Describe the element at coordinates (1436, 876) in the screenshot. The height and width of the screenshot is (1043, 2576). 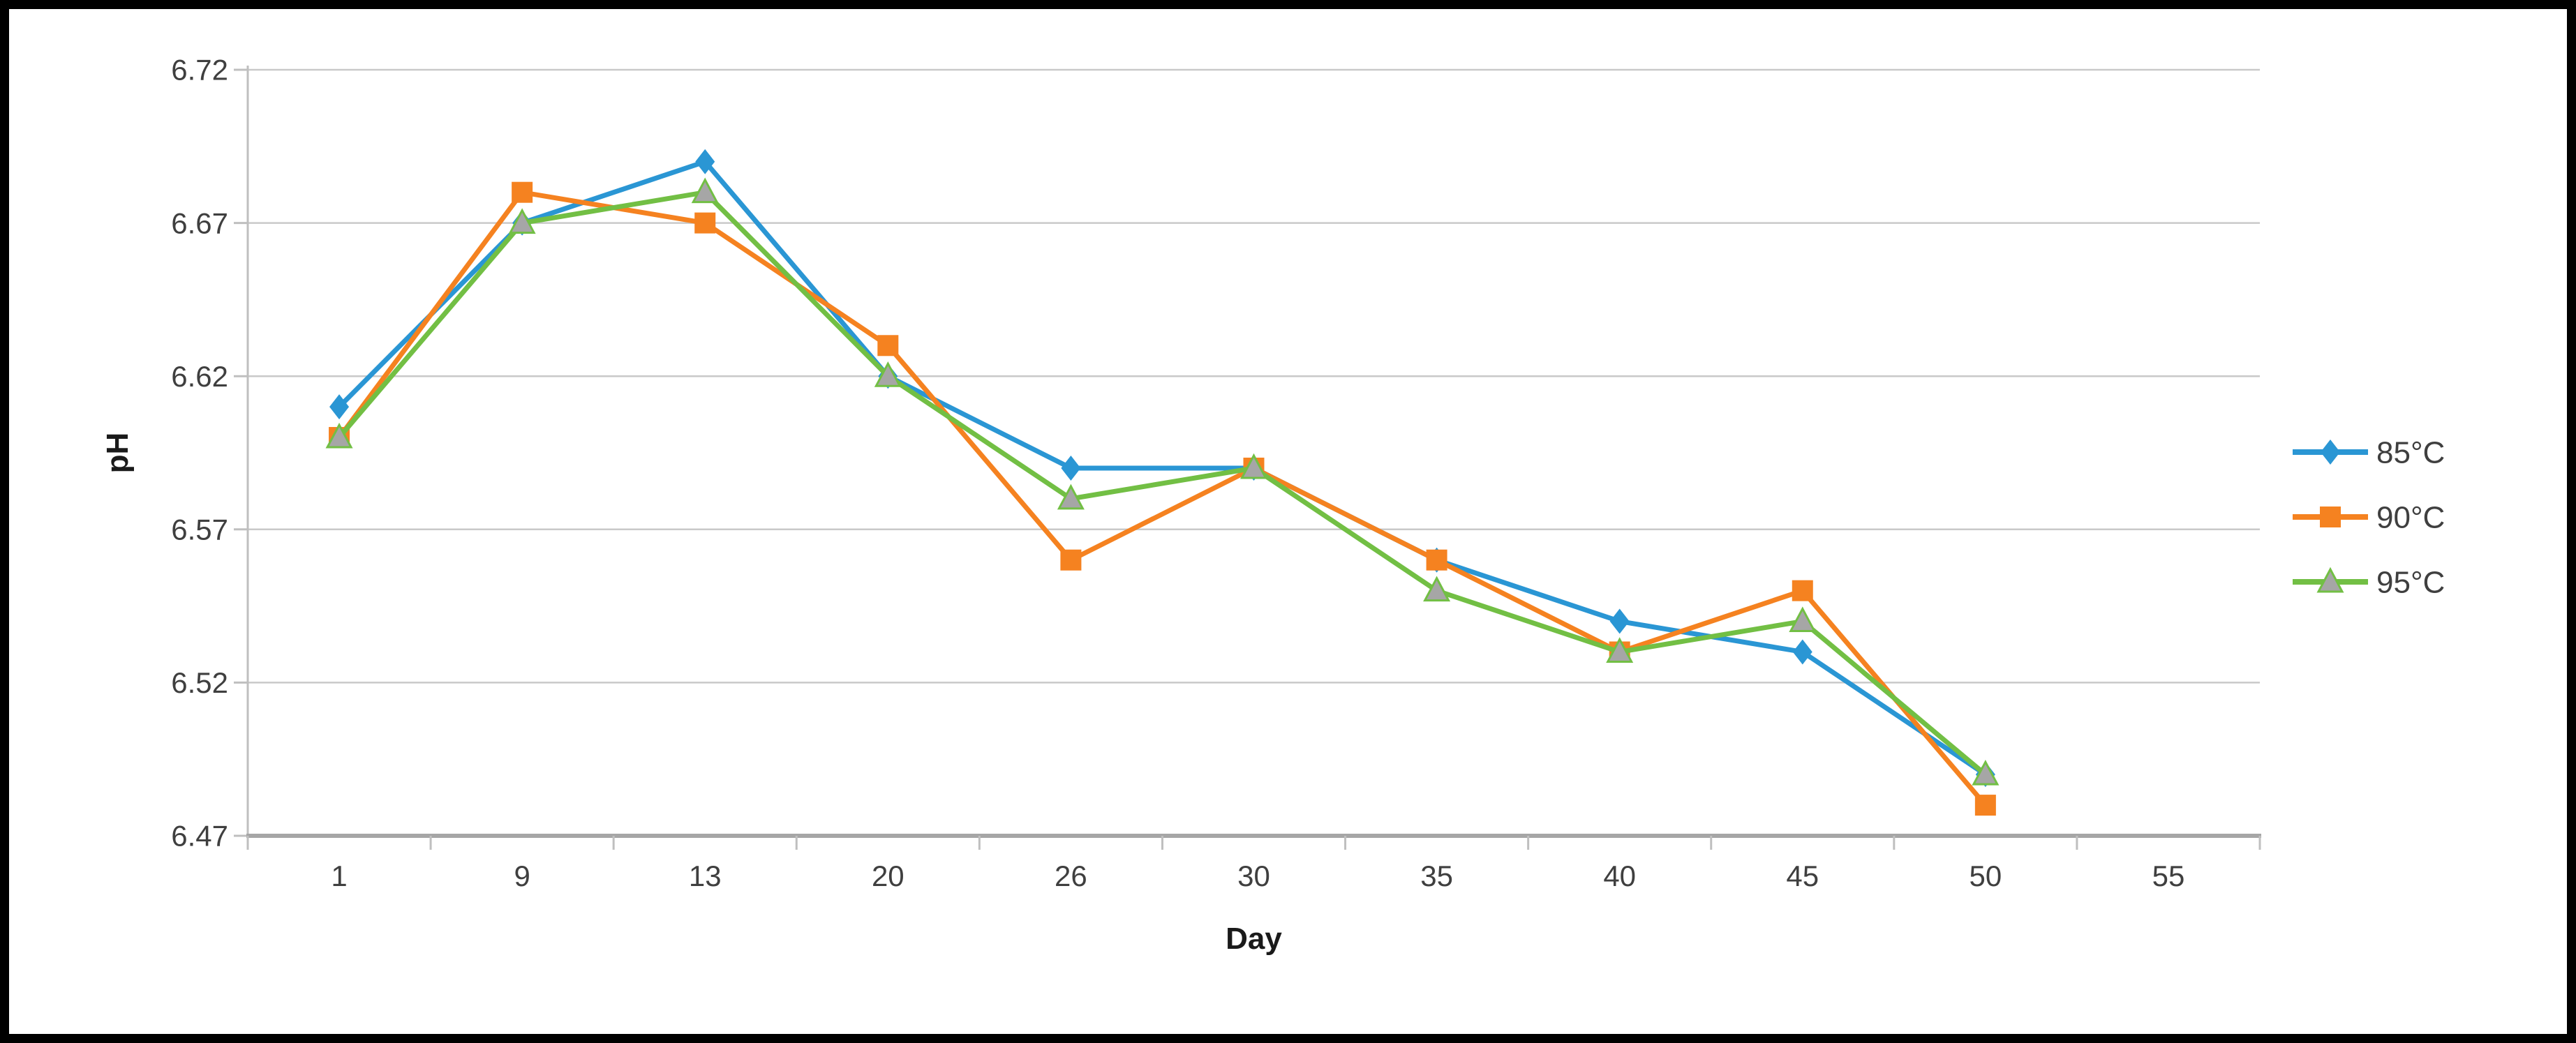
I see `x-tick-label: 35` at that location.